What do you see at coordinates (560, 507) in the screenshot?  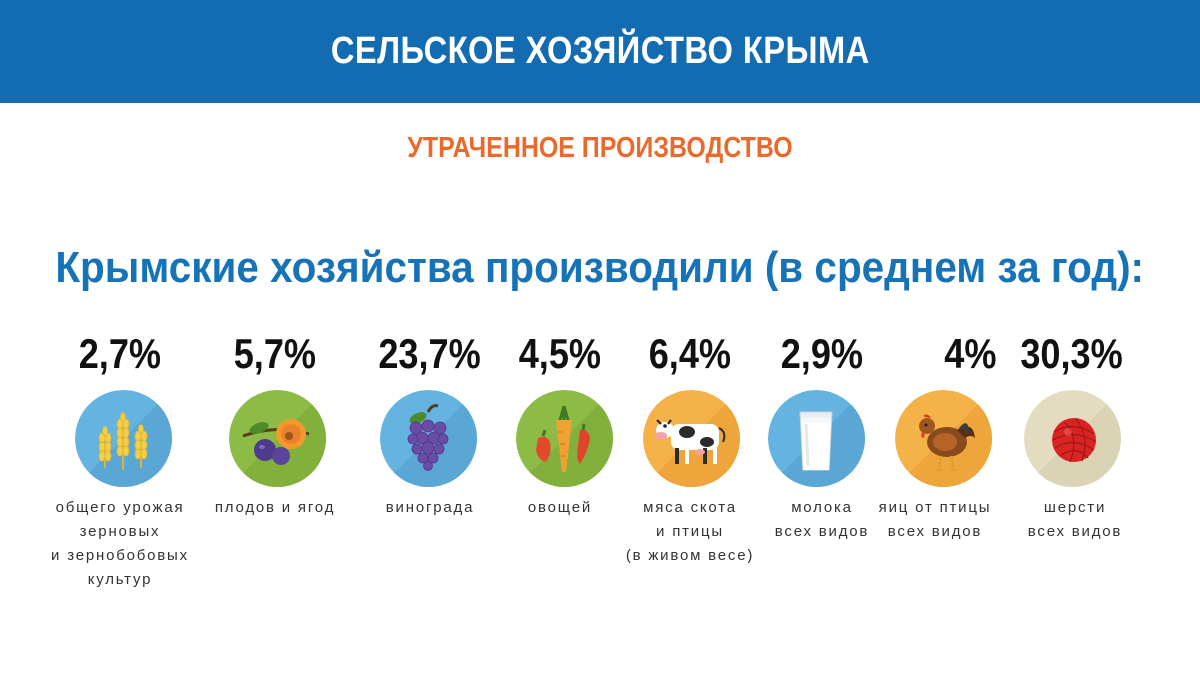 I see `stat-label: овощей` at bounding box center [560, 507].